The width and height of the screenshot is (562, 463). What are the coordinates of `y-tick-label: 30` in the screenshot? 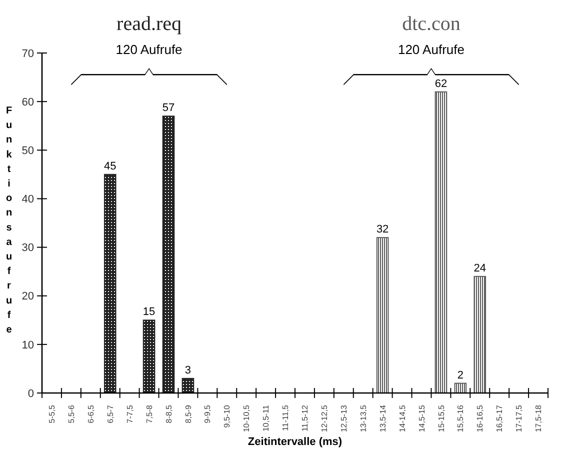 It's located at (28, 248).